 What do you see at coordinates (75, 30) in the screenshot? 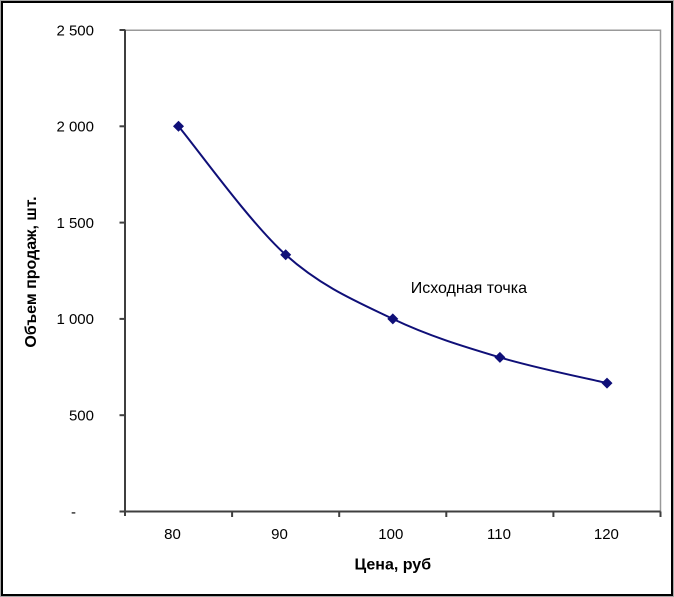
I see `svg-text: 2 500` at bounding box center [75, 30].